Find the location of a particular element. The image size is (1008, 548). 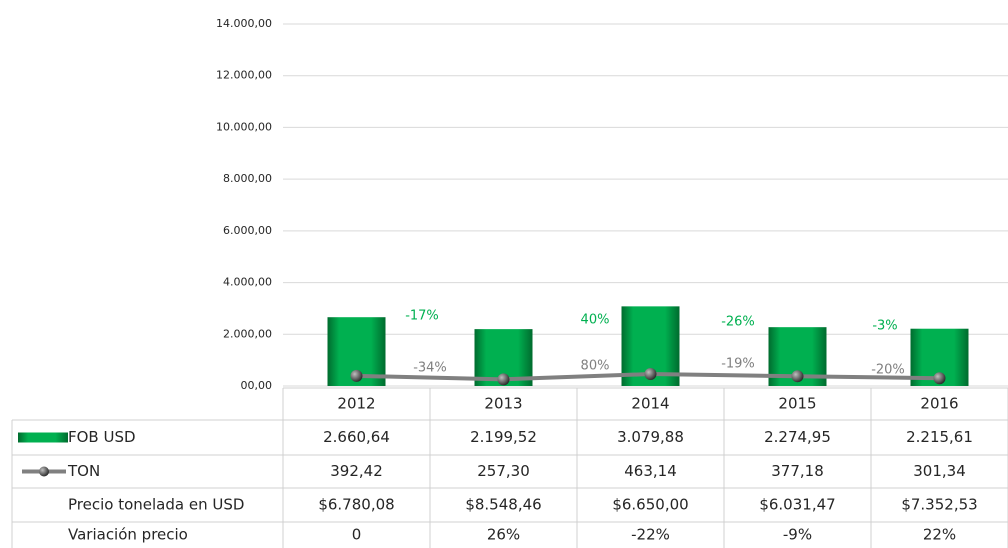

y-tick-label: 14.000,00 is located at coordinates (244, 23).